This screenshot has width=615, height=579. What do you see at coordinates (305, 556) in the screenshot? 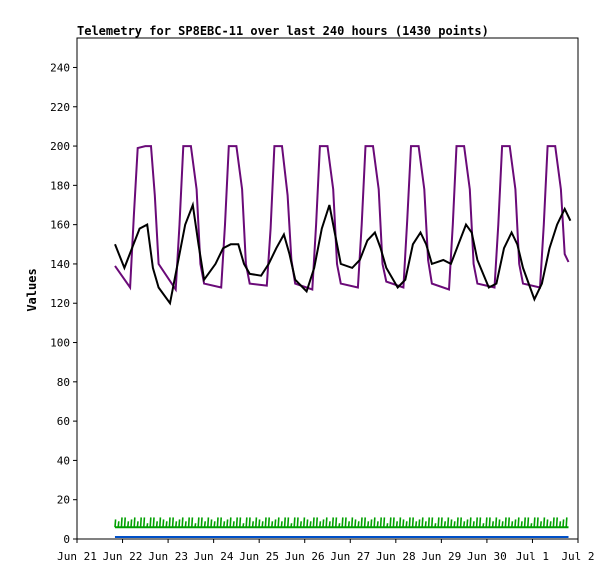
I see `x-tick-label: Jun 26` at bounding box center [305, 556].